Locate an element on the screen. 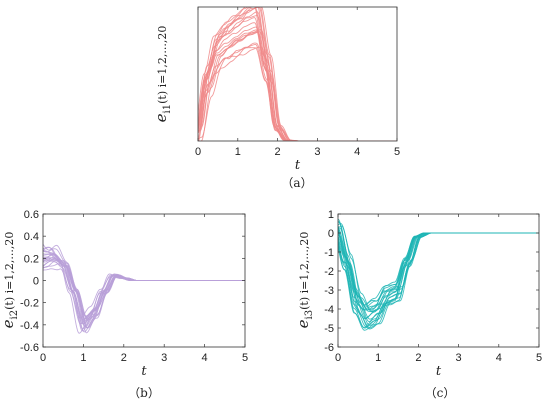  y-axis-label: ei1(t) i=1,2,...,20 is located at coordinates (162, 74).